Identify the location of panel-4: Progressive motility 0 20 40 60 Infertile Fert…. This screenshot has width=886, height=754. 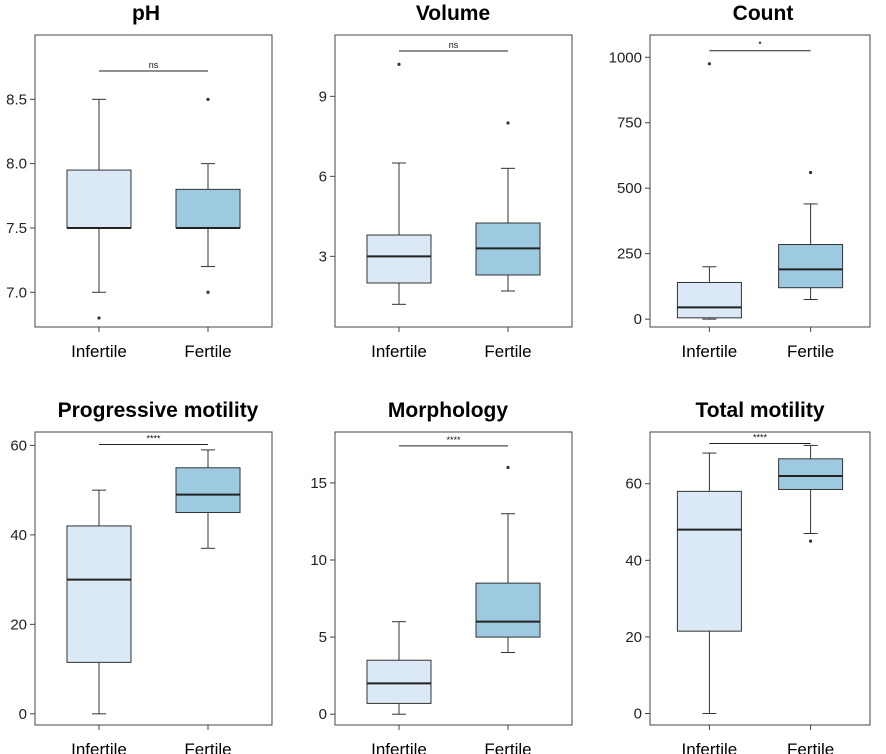
(141, 576).